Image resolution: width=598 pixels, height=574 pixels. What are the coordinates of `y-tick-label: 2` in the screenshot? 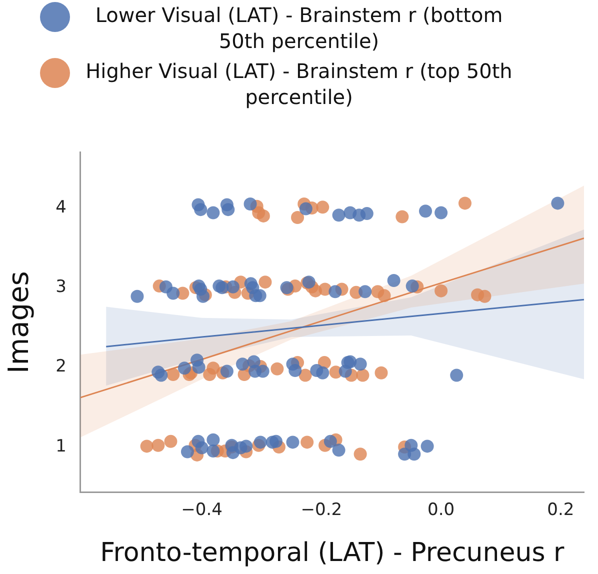 It's located at (61, 366).